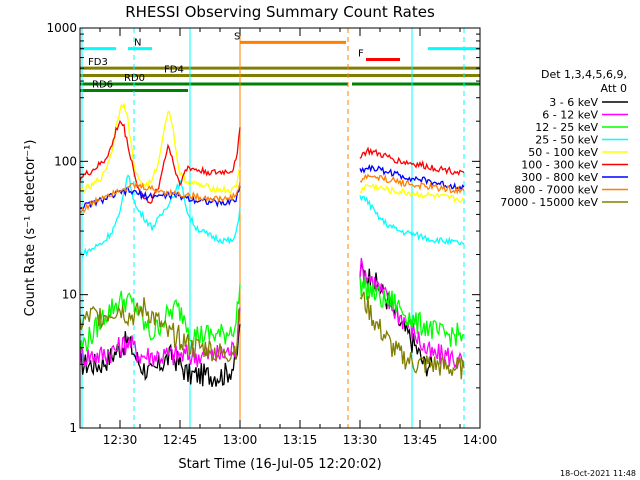 Image resolution: width=640 pixels, height=480 pixels. I want to click on x-tick-label: 13:00, so click(240, 440).